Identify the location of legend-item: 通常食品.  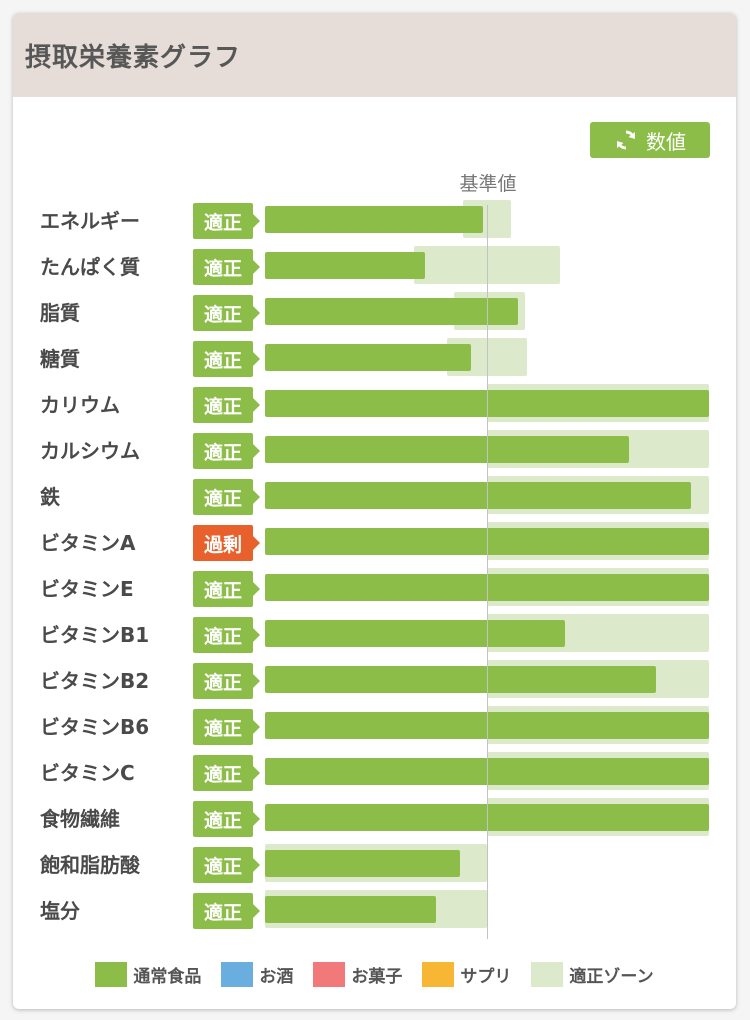
(148, 974).